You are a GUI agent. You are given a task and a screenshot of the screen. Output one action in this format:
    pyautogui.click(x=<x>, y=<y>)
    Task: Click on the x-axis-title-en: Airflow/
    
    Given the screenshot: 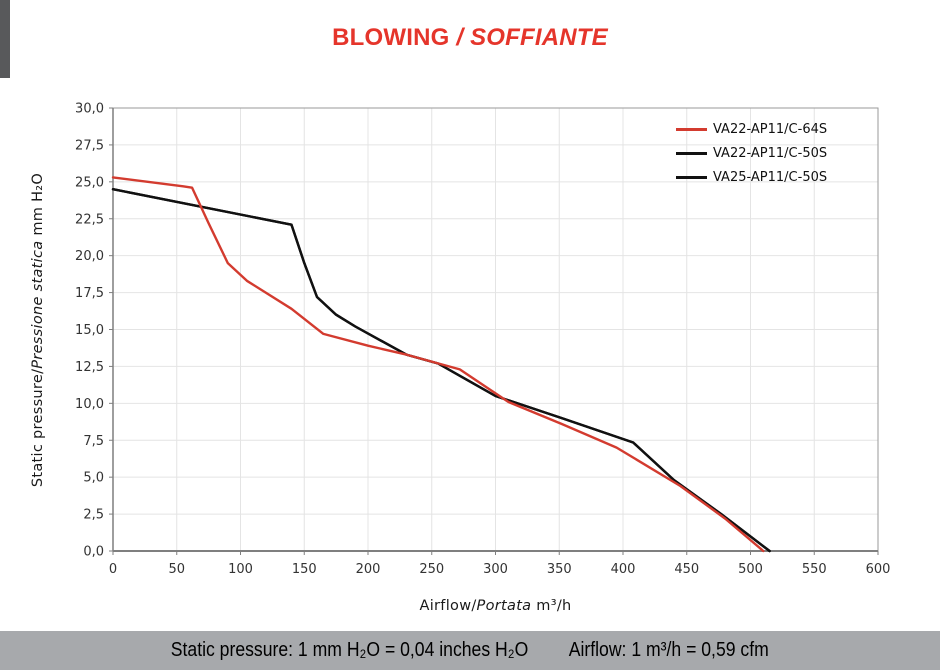 What is the action you would take?
    pyautogui.click(x=448, y=606)
    